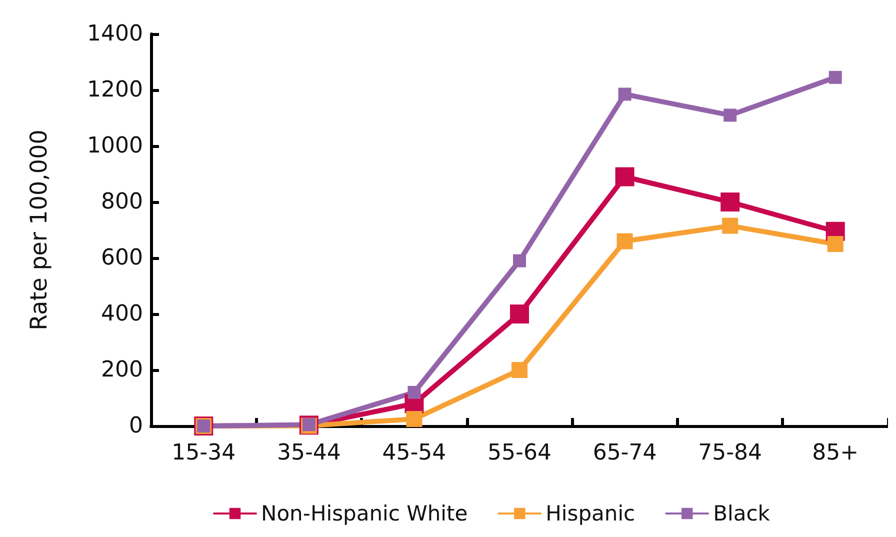  I want to click on x-tick-label: 15-34, so click(204, 453).